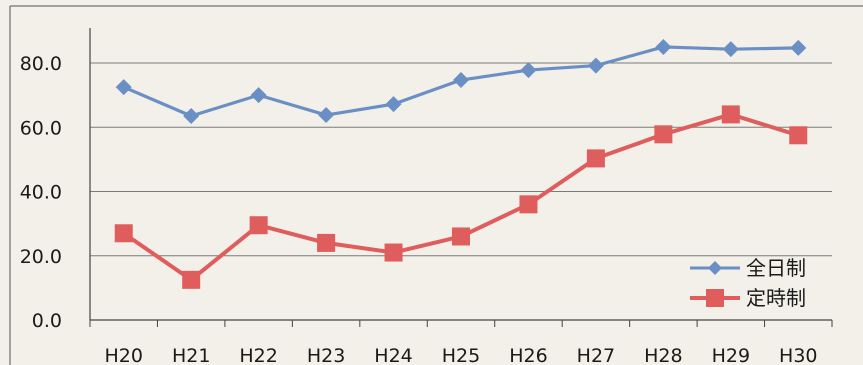  What do you see at coordinates (326, 355) in the screenshot?
I see `x-tick-label: H23` at bounding box center [326, 355].